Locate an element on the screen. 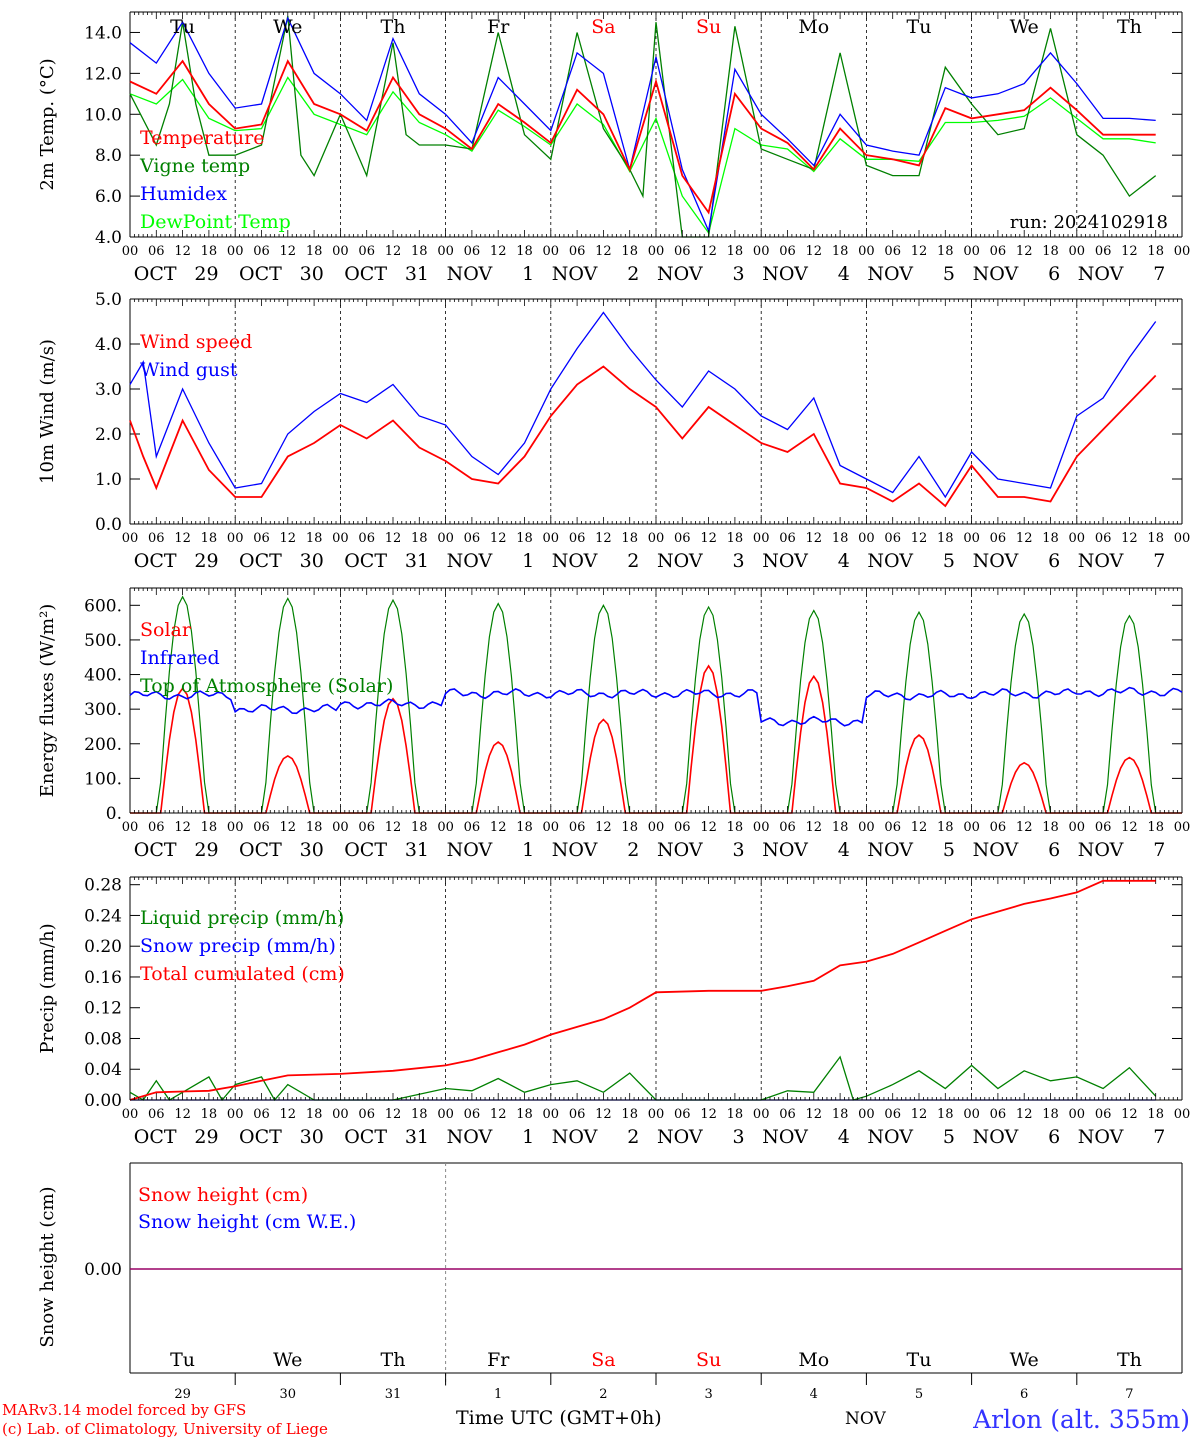  date-label-day: 4 is located at coordinates (844, 561).